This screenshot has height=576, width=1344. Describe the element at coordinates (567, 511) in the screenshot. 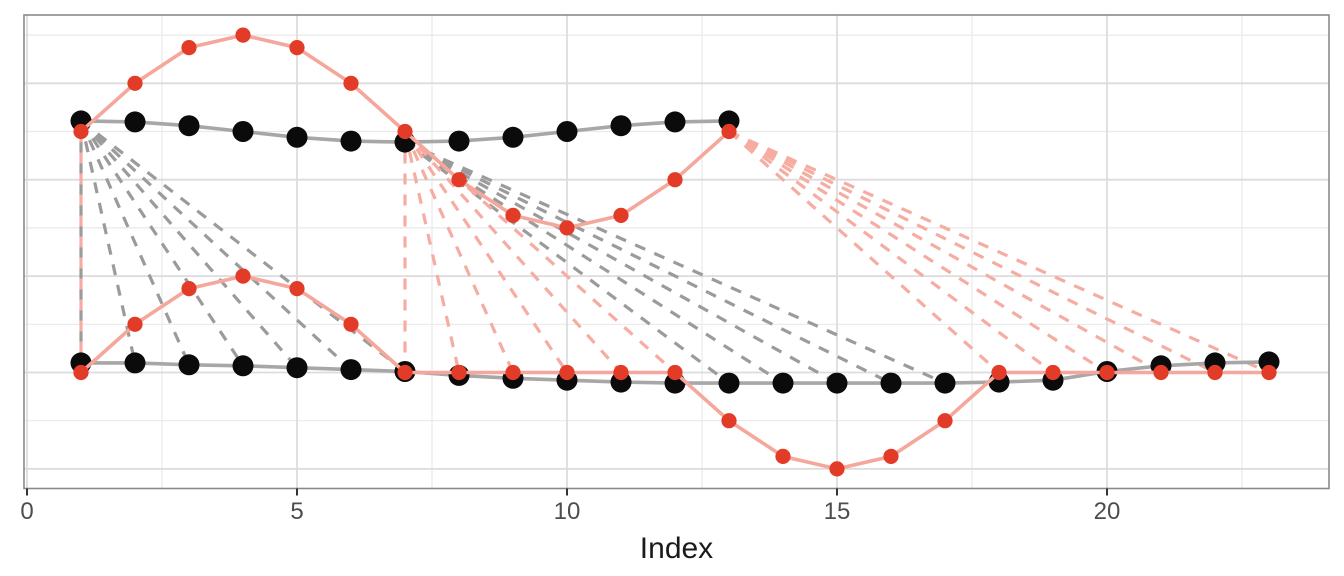

I see `x-tick-label: 10` at that location.